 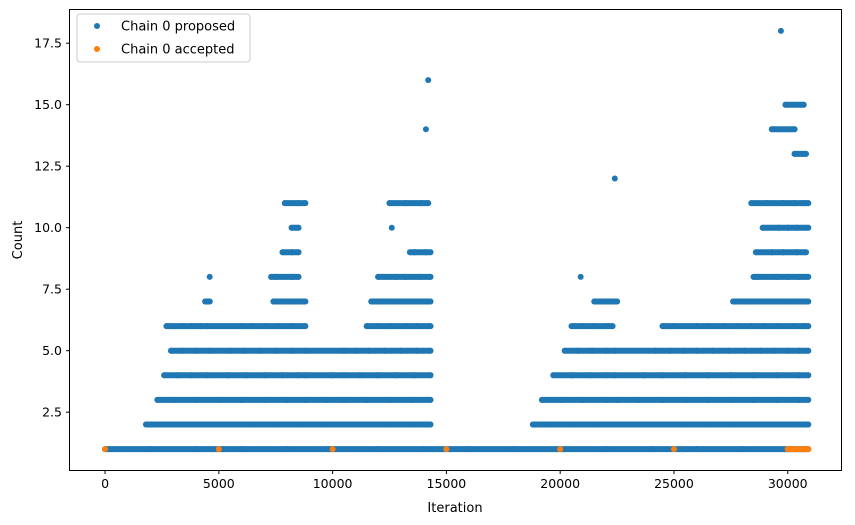 I want to click on legend-box, so click(x=163, y=38).